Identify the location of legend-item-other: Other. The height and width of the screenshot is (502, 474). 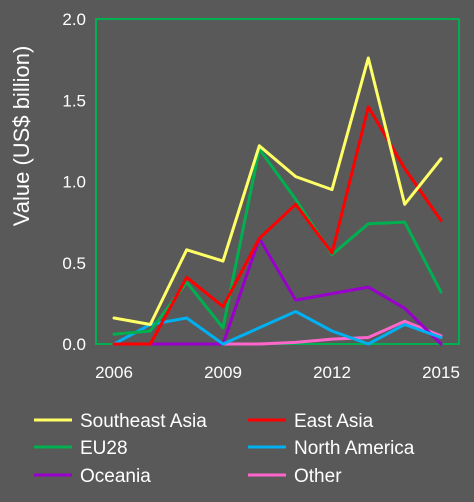
(295, 476).